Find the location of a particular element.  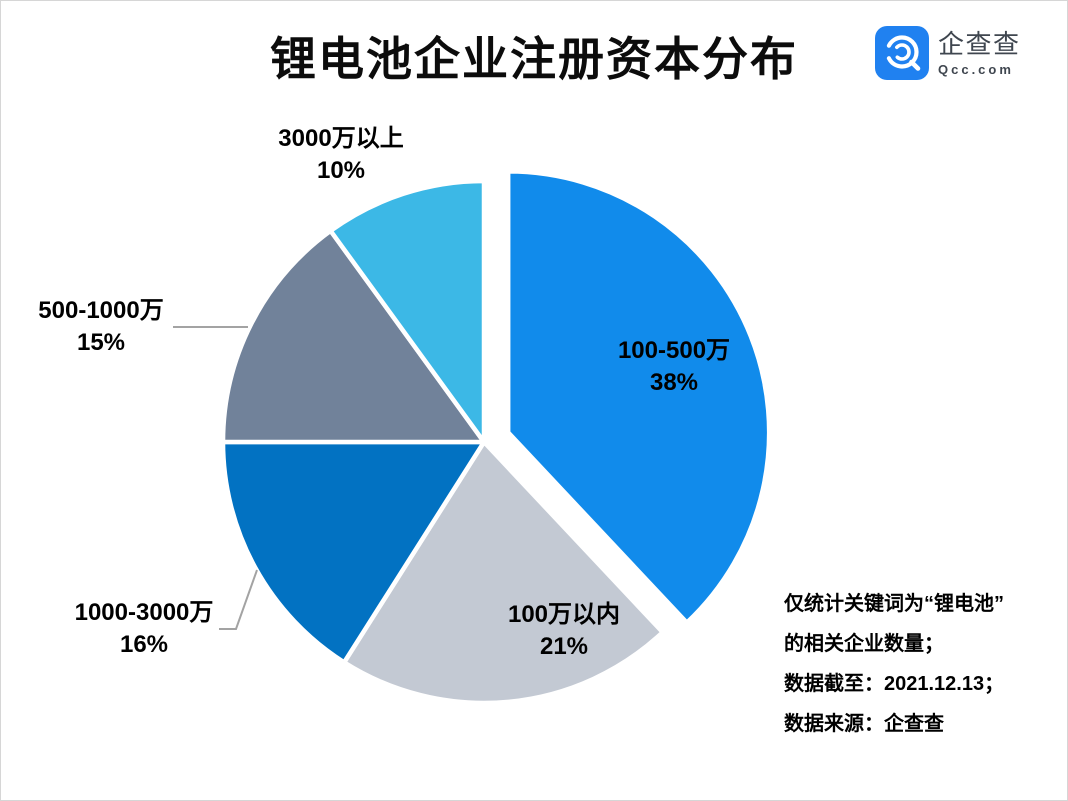

footnote-line: 数据来源：企查查 is located at coordinates (864, 724).